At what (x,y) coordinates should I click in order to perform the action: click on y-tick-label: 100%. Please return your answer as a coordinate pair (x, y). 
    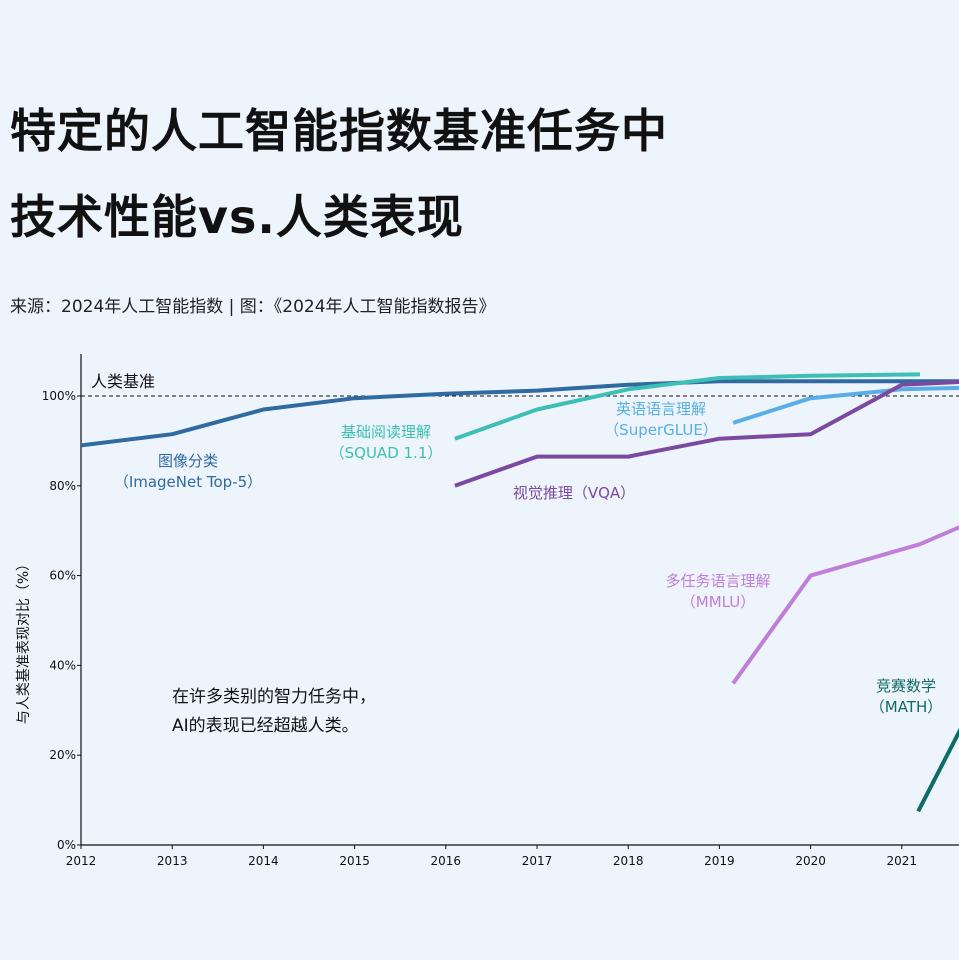
    Looking at the image, I should click on (59, 396).